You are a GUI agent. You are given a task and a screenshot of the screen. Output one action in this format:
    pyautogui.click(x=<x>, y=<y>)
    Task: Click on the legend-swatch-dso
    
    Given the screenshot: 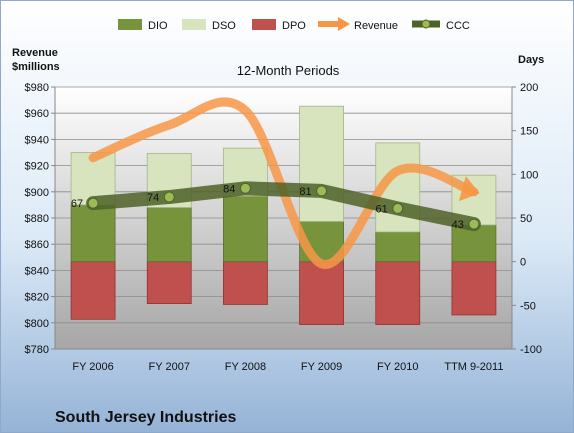 What is the action you would take?
    pyautogui.click(x=194, y=24)
    